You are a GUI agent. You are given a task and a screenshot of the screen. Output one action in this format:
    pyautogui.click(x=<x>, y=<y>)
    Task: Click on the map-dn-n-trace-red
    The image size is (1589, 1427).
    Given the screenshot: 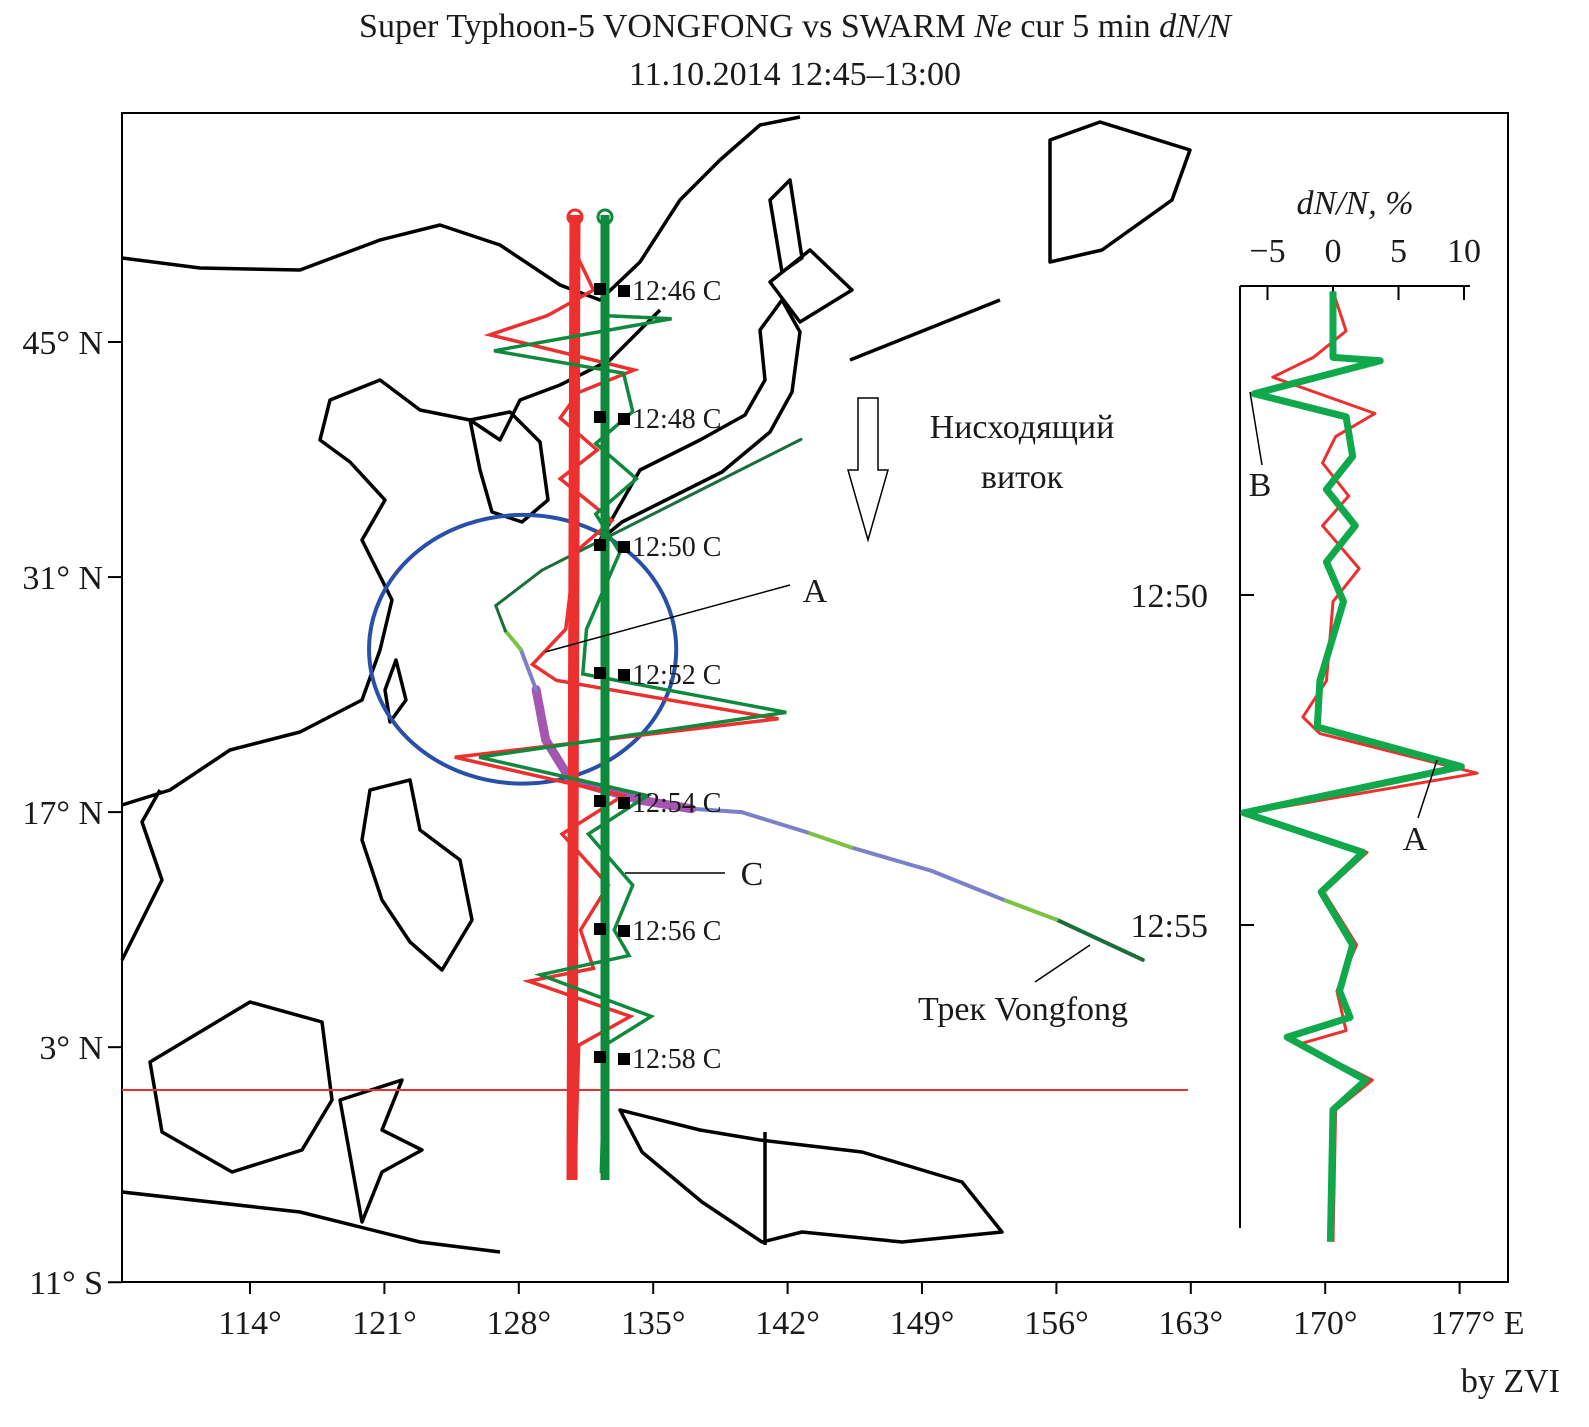 What is the action you would take?
    pyautogui.click(x=616, y=712)
    